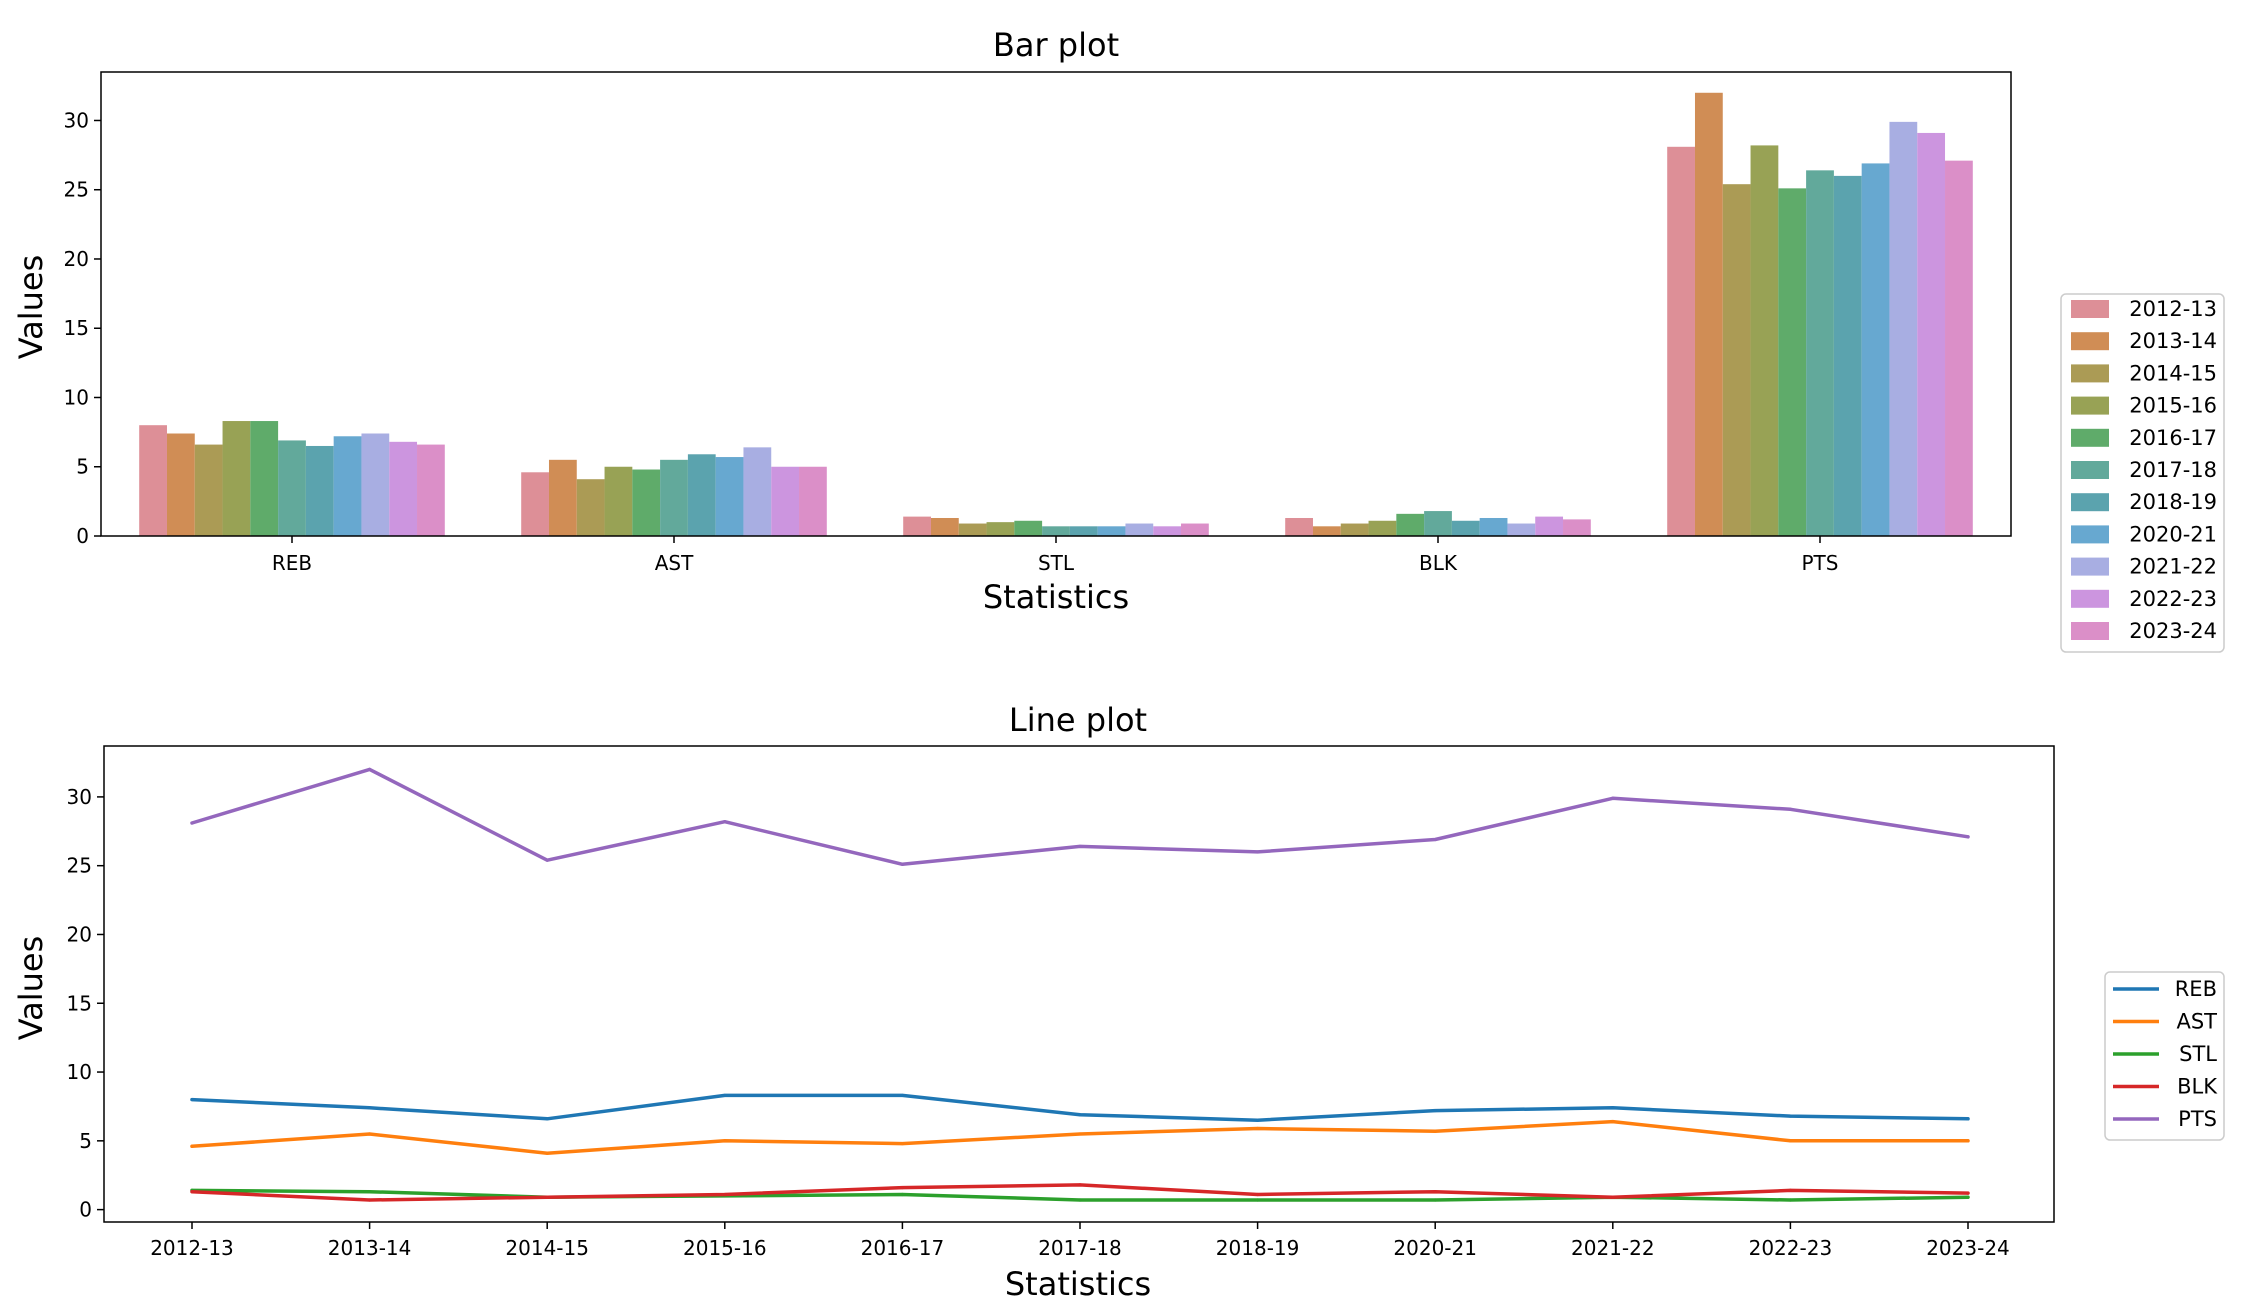 The height and width of the screenshot is (1310, 2246). What do you see at coordinates (2173, 341) in the screenshot?
I see `bar-legend-label: 2013-14` at bounding box center [2173, 341].